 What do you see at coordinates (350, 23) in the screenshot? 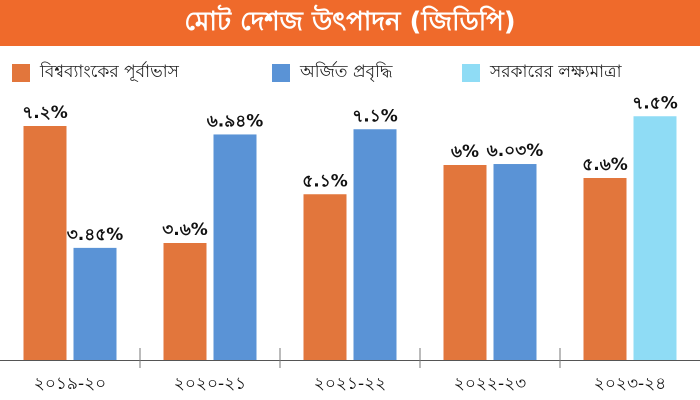
I see `chart-title: মোট দেশজ উৎপাদন (জিডিপি)` at bounding box center [350, 23].